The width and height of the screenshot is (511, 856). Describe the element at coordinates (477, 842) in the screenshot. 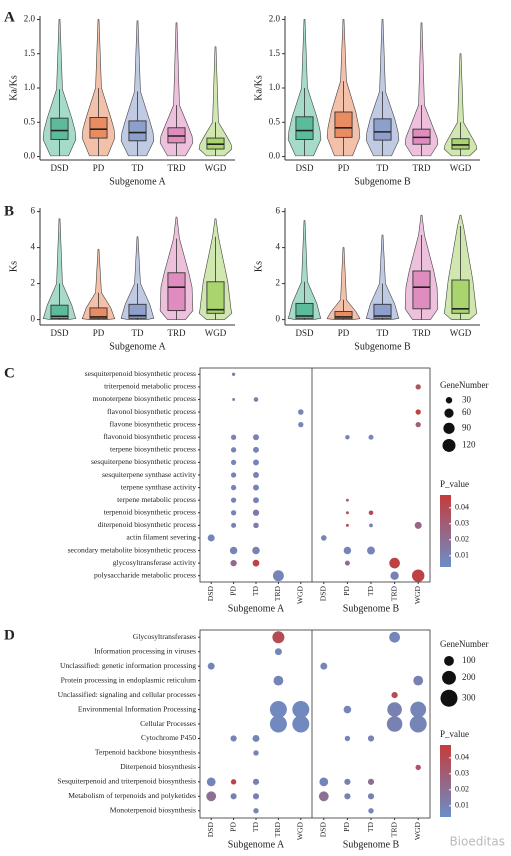

I see `watermark: Bioeditas` at that location.